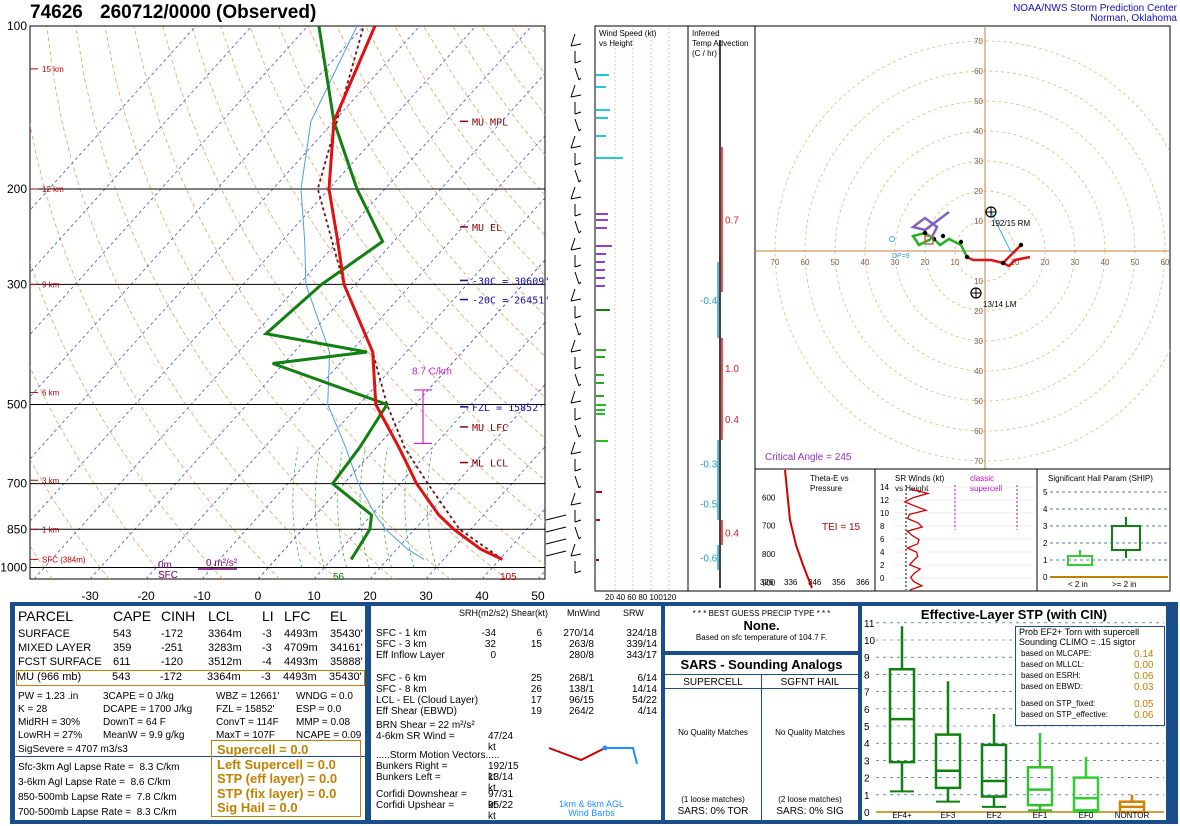  Describe the element at coordinates (761, 613) in the screenshot. I see `precip-title: * * * BEST GUESS PRECIP TYPE * * *` at that location.